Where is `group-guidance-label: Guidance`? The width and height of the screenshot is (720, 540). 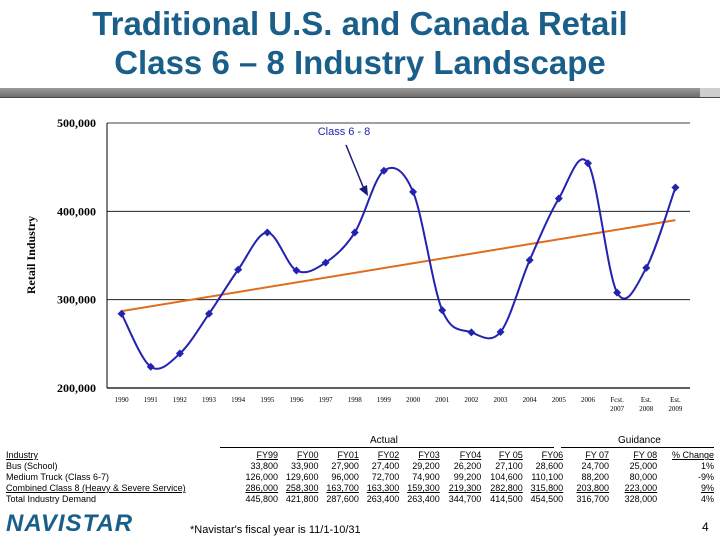
group-guidance-label: Guidance is located at coordinates (639, 440).